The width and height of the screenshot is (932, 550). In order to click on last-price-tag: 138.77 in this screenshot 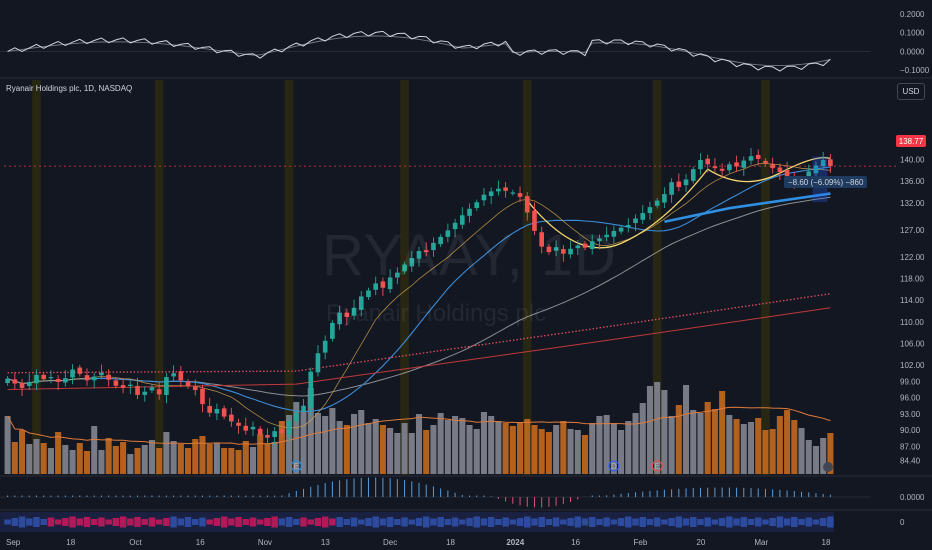, I will do `click(911, 141)`.